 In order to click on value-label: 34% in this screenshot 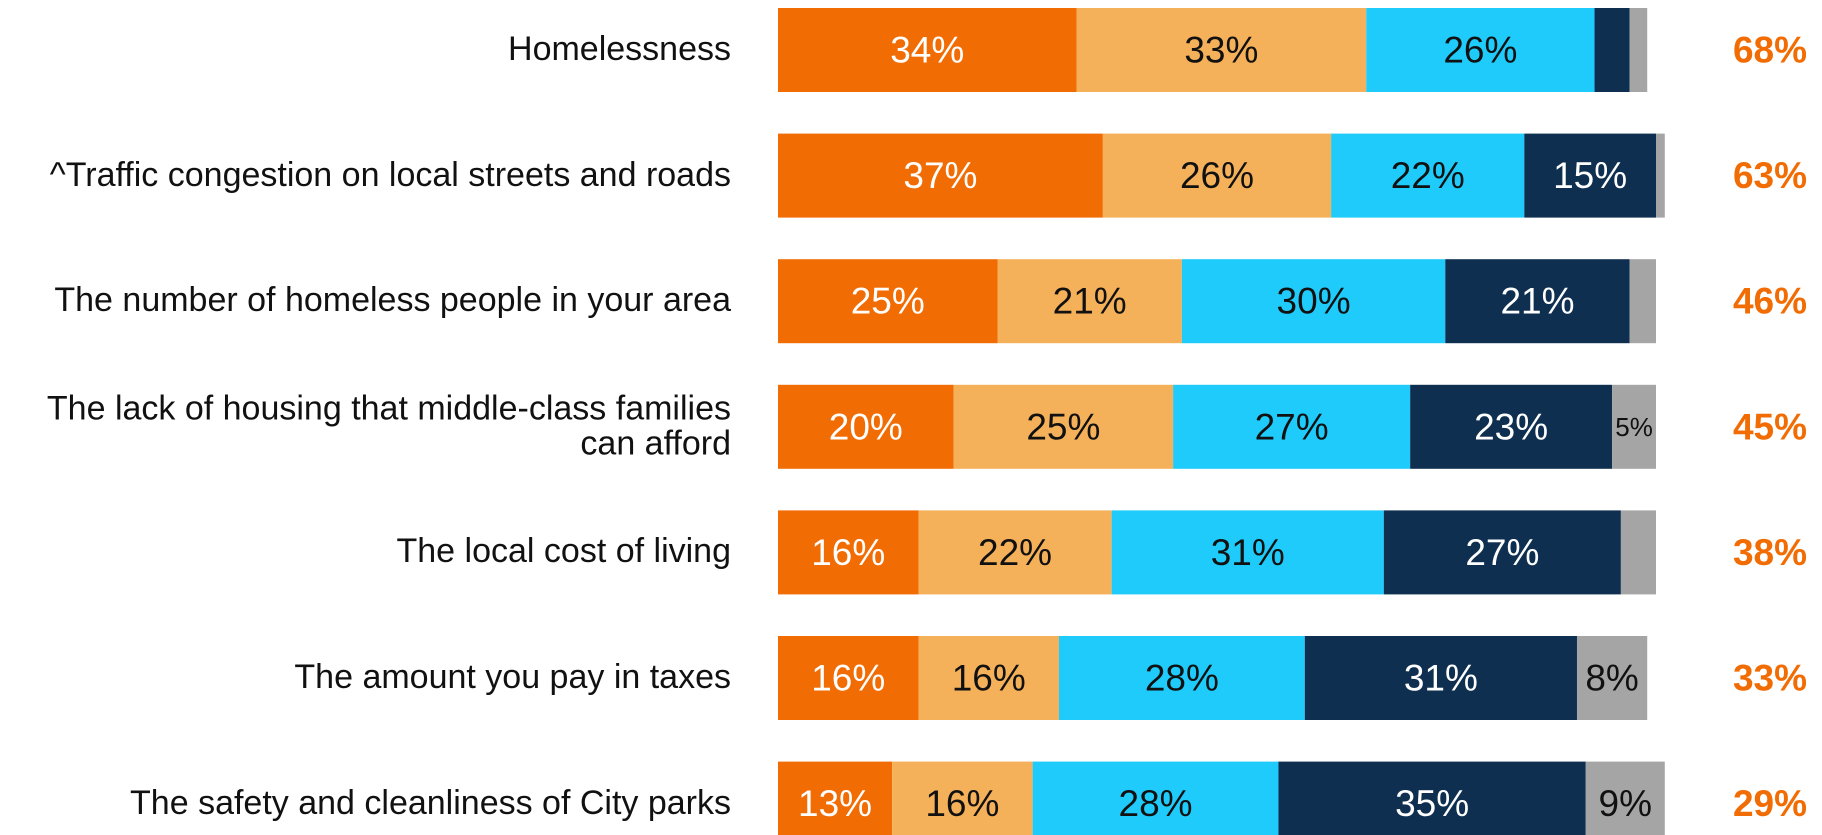, I will do `click(927, 50)`.